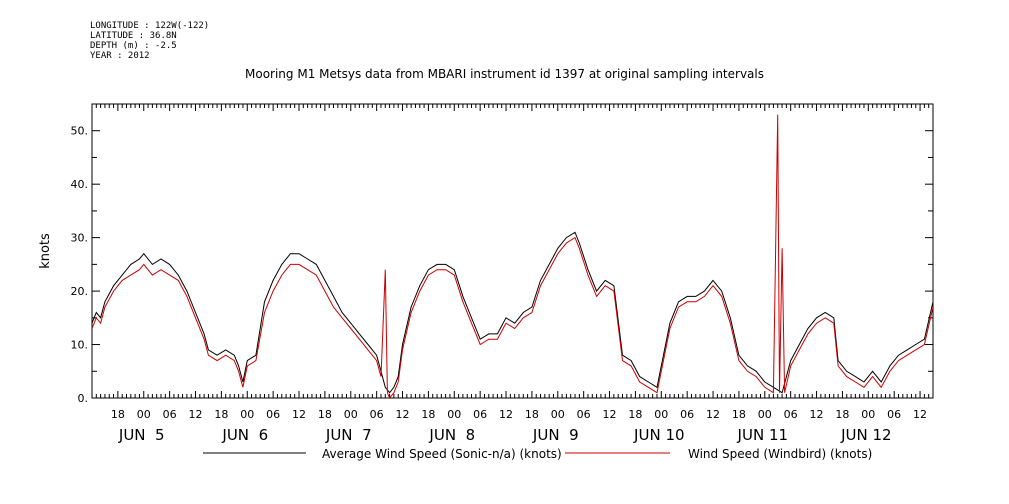  What do you see at coordinates (80, 345) in the screenshot?
I see `y-tick-label: 10.` at bounding box center [80, 345].